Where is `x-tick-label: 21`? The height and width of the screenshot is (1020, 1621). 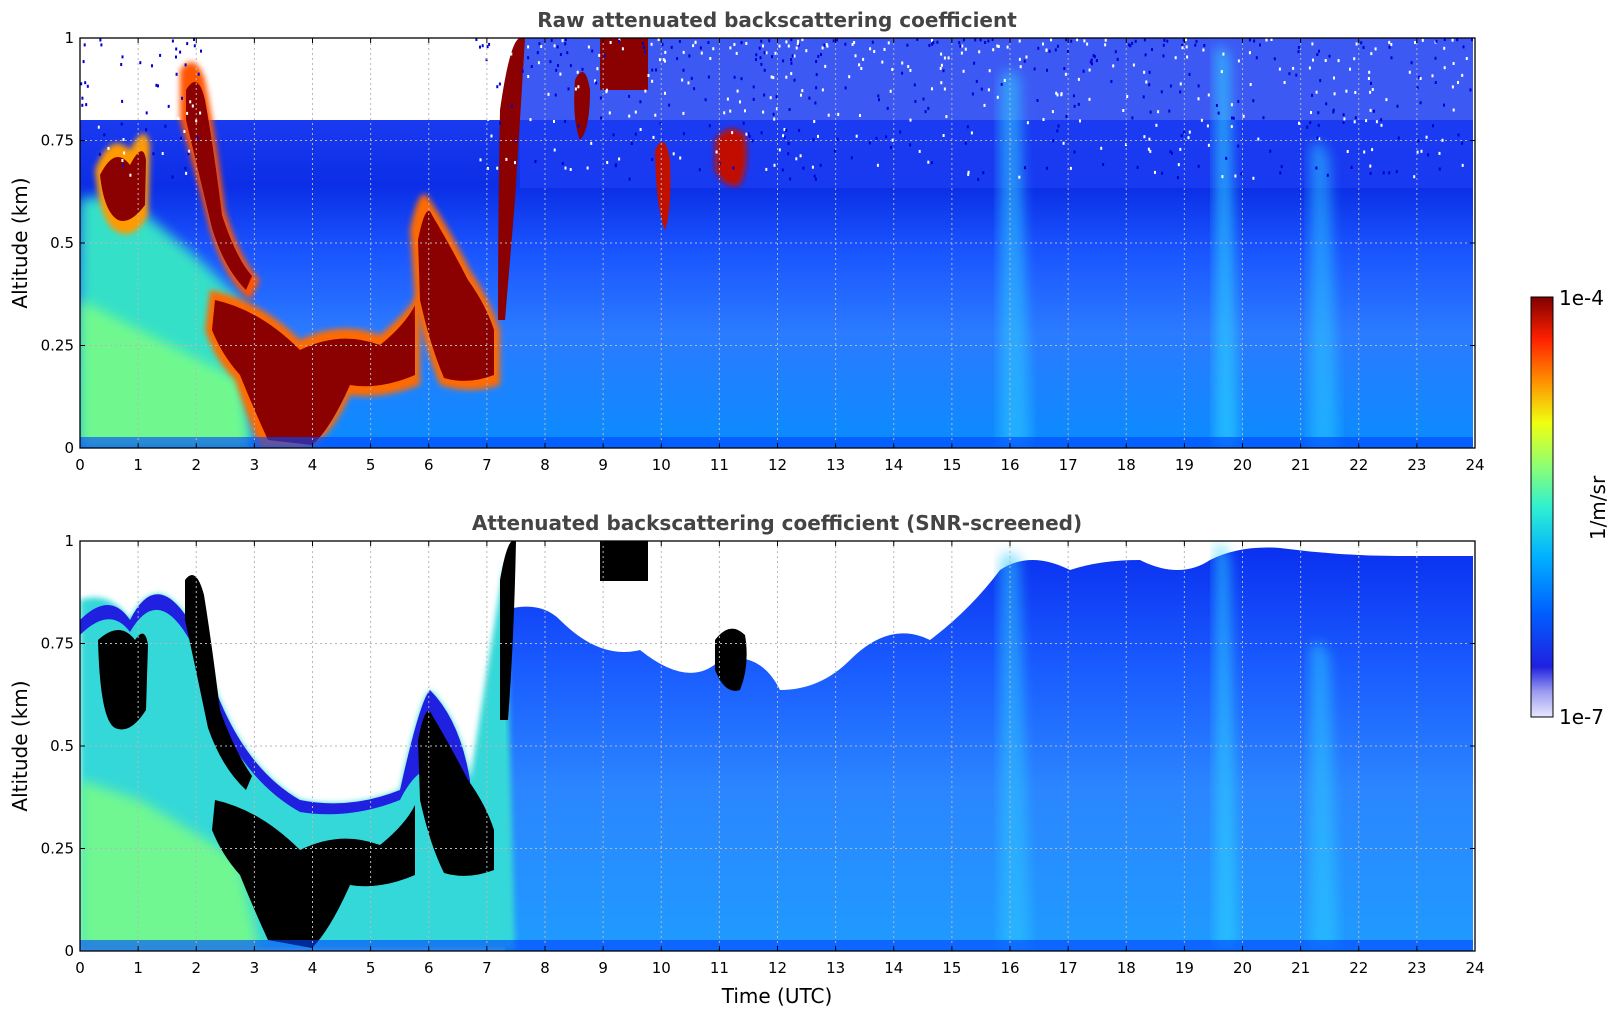 x-tick-label: 21 is located at coordinates (1300, 968).